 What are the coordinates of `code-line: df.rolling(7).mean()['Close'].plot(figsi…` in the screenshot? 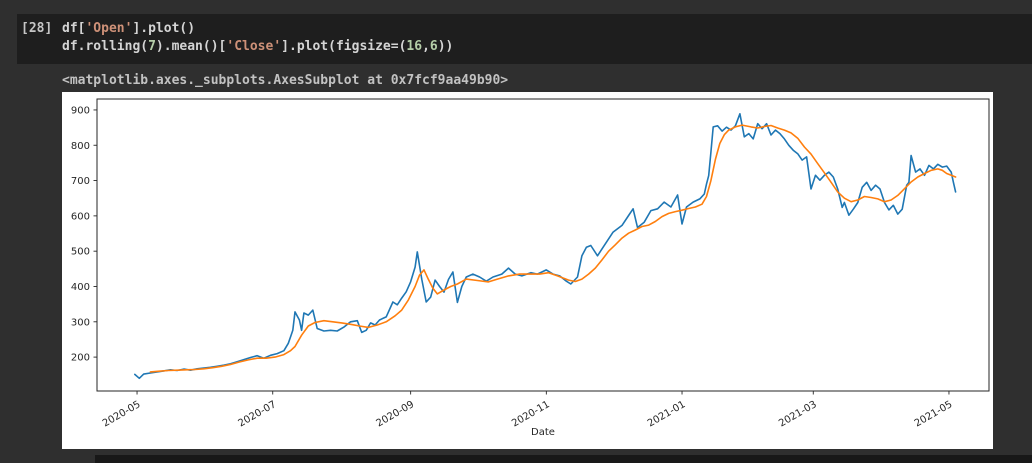 It's located at (257, 47).